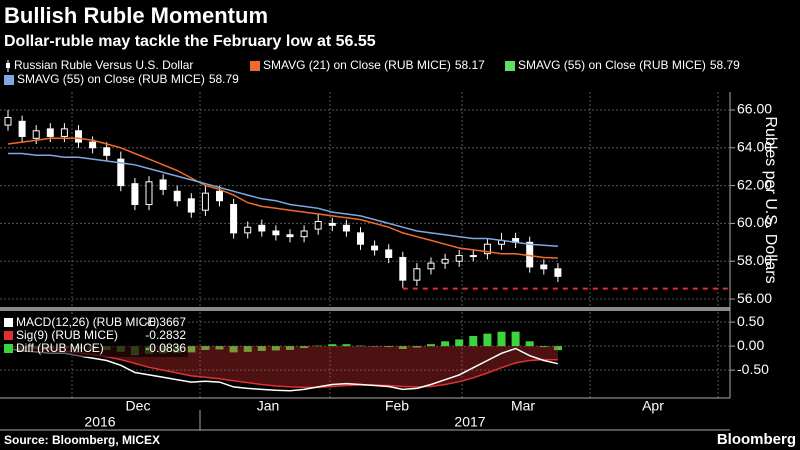 The height and width of the screenshot is (450, 800). What do you see at coordinates (753, 369) in the screenshot?
I see `y-tick-label: -0.50` at bounding box center [753, 369].